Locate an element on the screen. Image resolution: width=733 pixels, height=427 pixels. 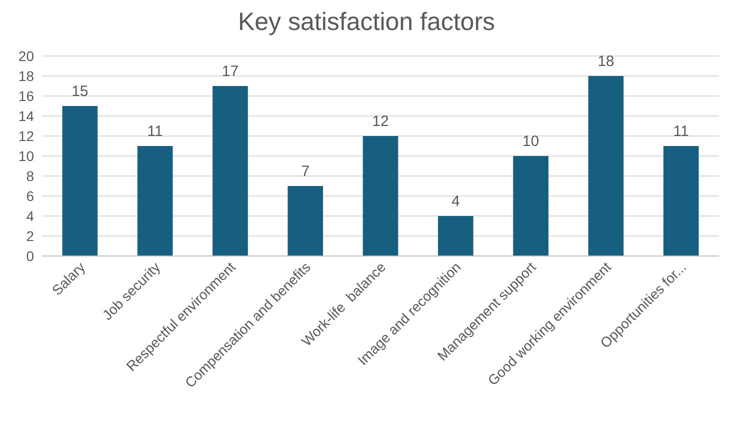
y-tick-label: 2 is located at coordinates (30, 236).